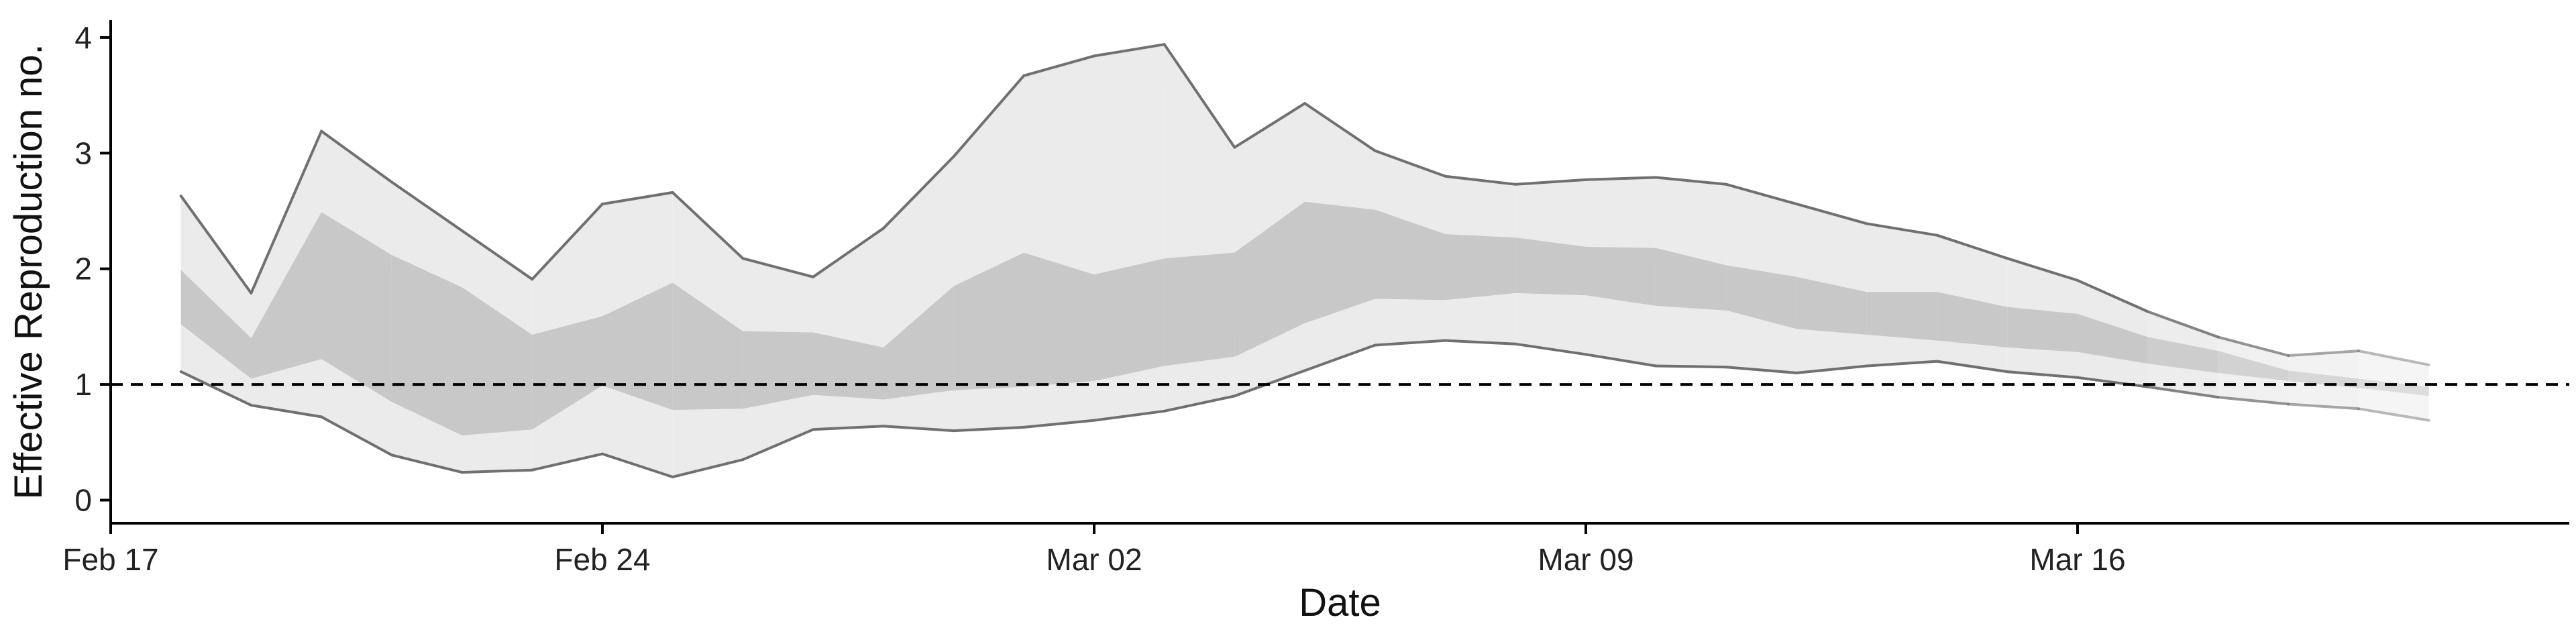 The width and height of the screenshot is (2576, 644). I want to click on x-tick-label: Mar 09, so click(1585, 559).